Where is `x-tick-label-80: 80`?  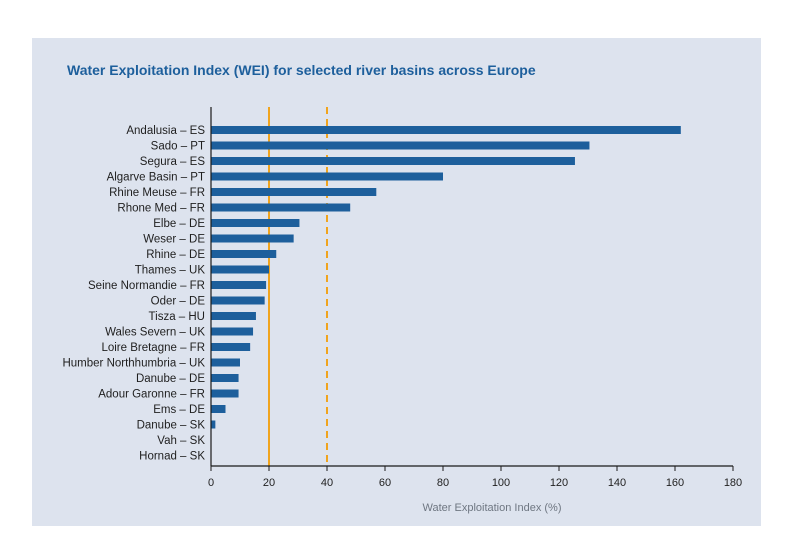
x-tick-label-80: 80 is located at coordinates (443, 483).